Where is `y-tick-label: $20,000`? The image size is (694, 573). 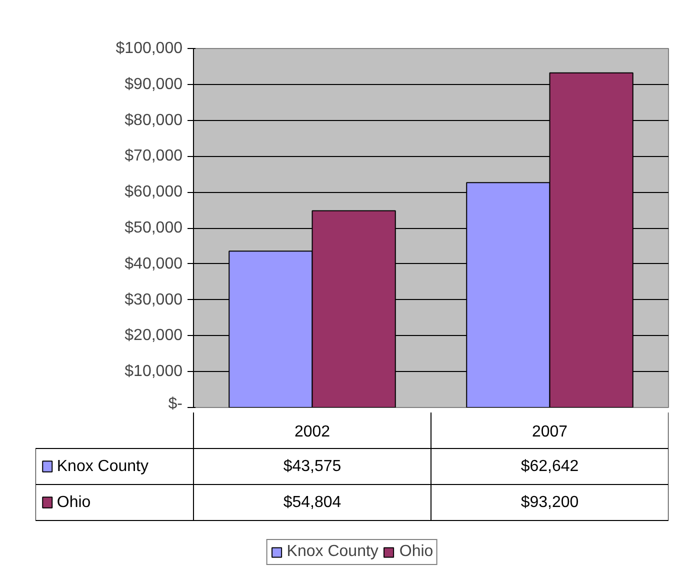 y-tick-label: $20,000 is located at coordinates (153, 335).